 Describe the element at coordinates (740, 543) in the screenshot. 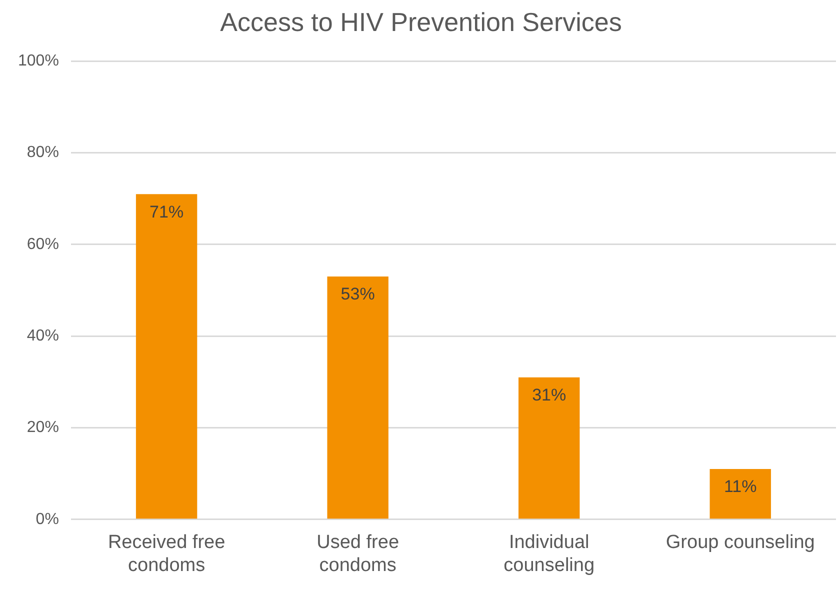

I see `x-tick-label: Group counseling` at that location.